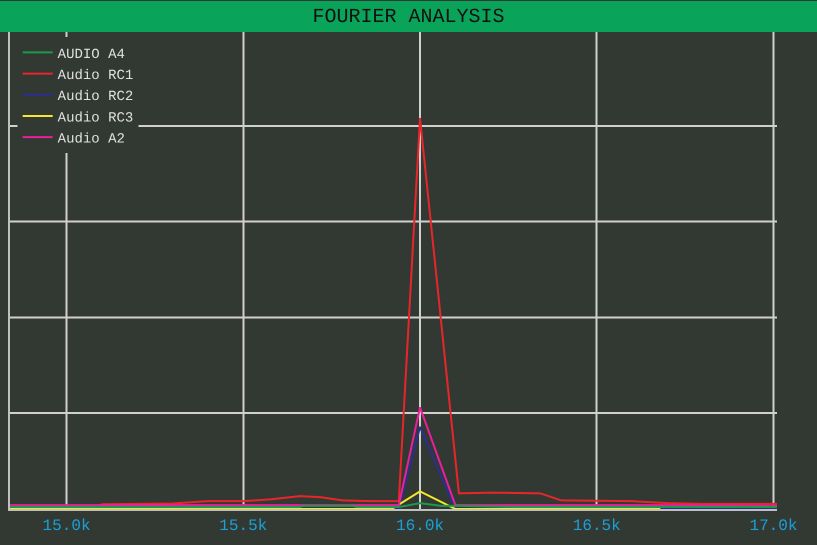  What do you see at coordinates (91, 54) in the screenshot?
I see `legend-label: AUDIO A4` at bounding box center [91, 54].